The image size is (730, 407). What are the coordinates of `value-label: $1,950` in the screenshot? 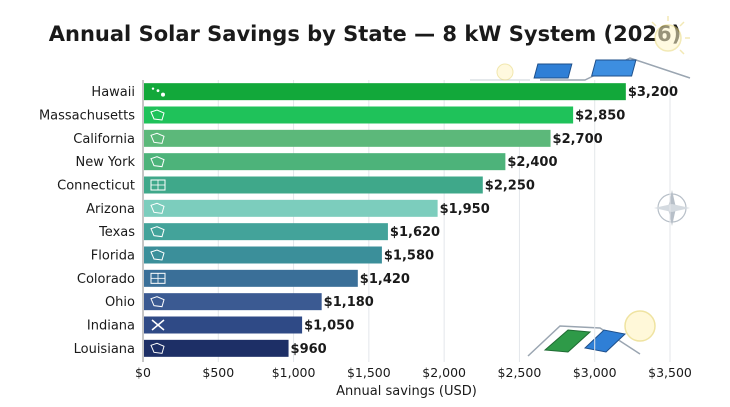 It's located at (465, 209).